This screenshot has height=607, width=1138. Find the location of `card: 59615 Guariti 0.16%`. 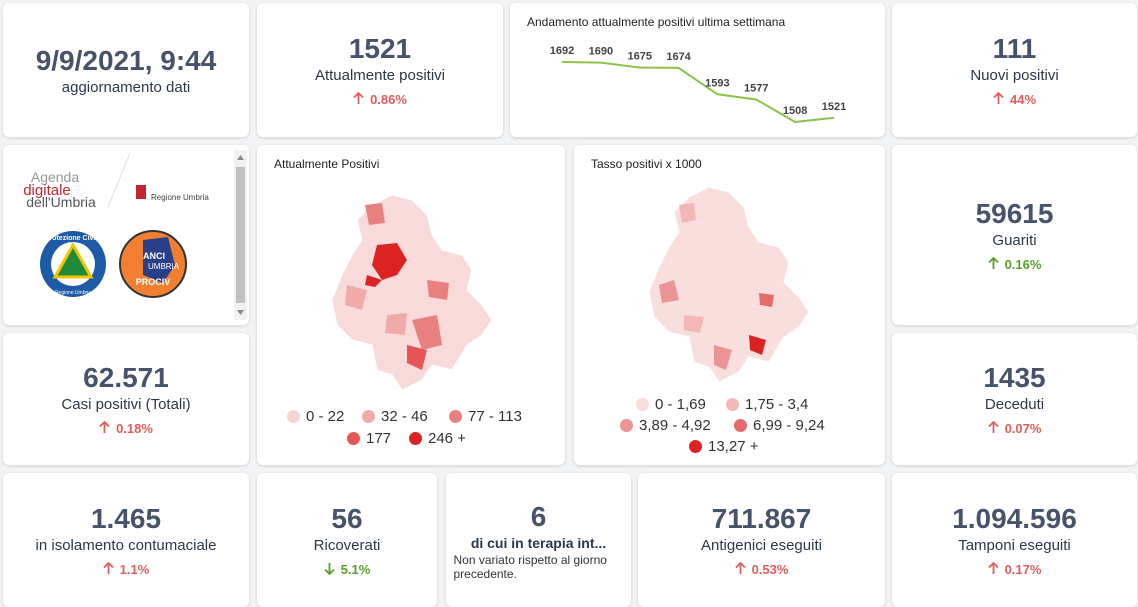

card: 59615 Guariti 0.16% is located at coordinates (1014, 235).